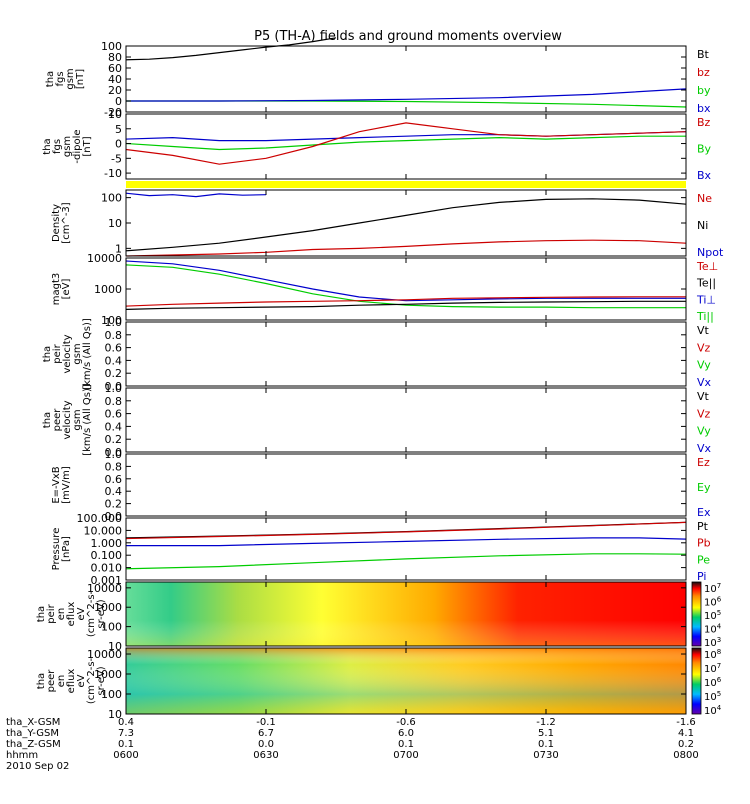  Describe the element at coordinates (118, 144) in the screenshot. I see `y-tick-label: 0` at that location.